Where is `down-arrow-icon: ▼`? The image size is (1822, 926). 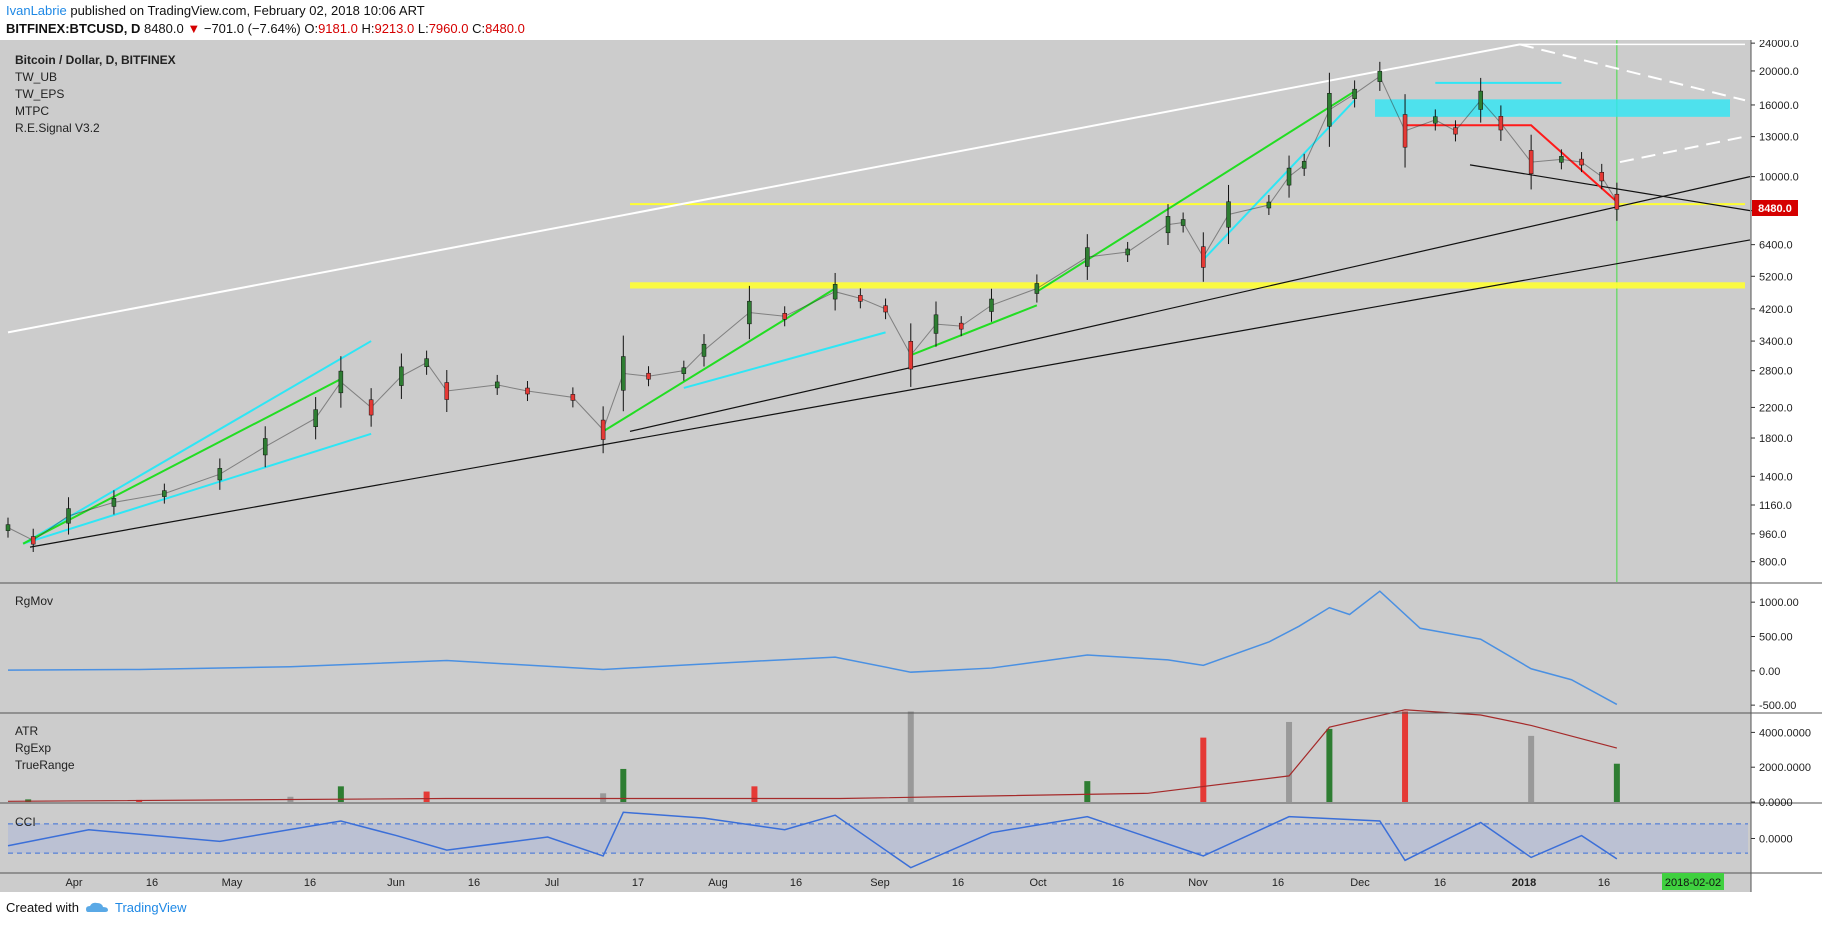 down-arrow-icon: ▼ is located at coordinates (194, 28).